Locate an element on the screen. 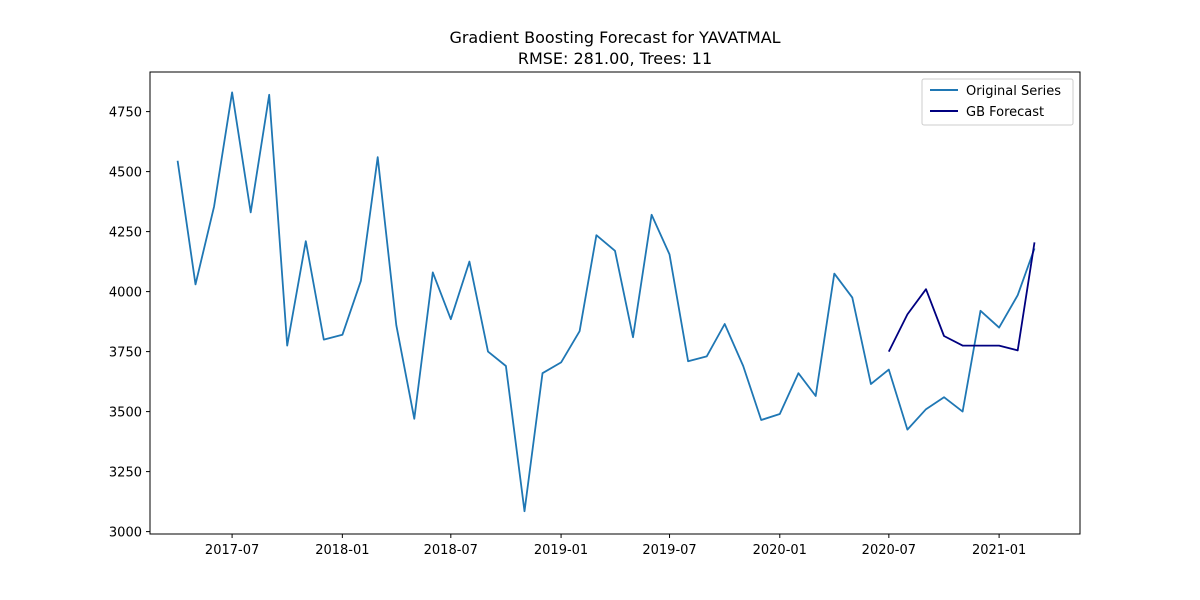  x-tick-label: 2019-01 is located at coordinates (561, 550).